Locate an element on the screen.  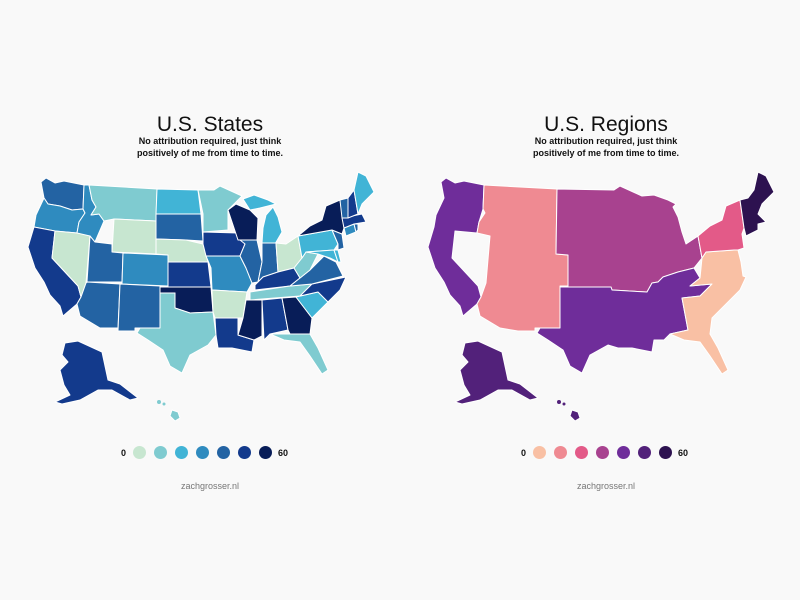
state-il is located at coordinates (251, 261).